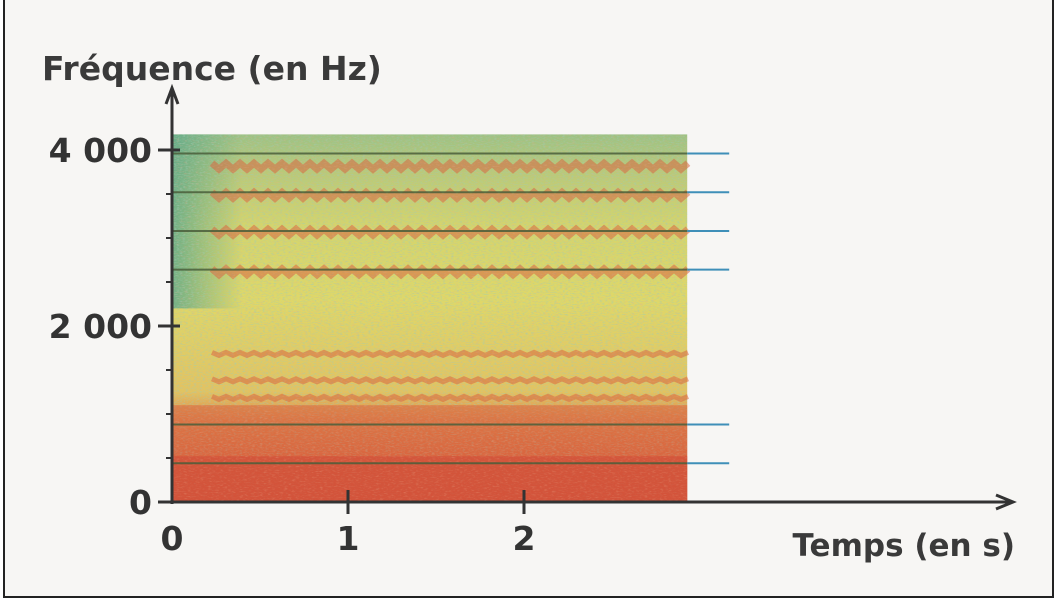 The width and height of the screenshot is (1062, 602). Describe the element at coordinates (172, 94) in the screenshot. I see `y-axis-arrow` at that location.